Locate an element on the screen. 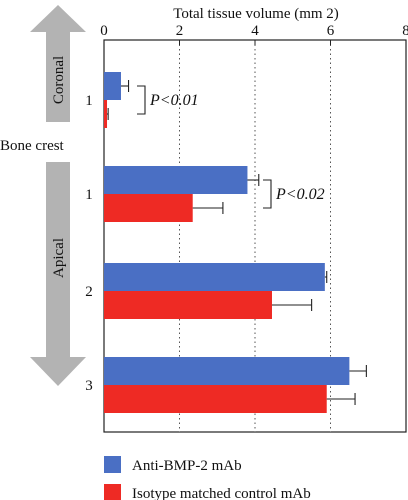 The width and height of the screenshot is (408, 500). x-ticks: 0 2 4 6 8 is located at coordinates (254, 34).